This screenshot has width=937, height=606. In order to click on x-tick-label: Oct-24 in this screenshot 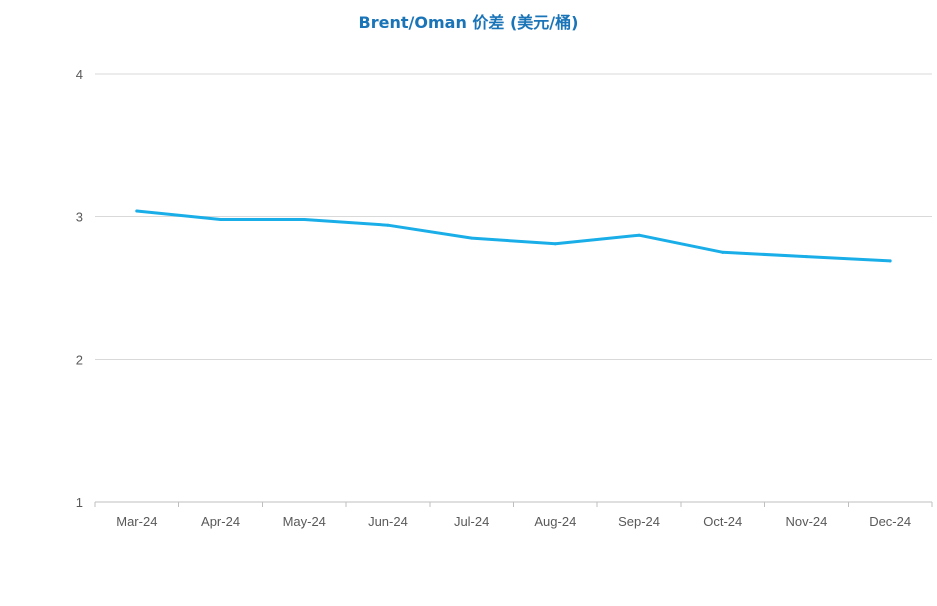, I will do `click(722, 521)`.